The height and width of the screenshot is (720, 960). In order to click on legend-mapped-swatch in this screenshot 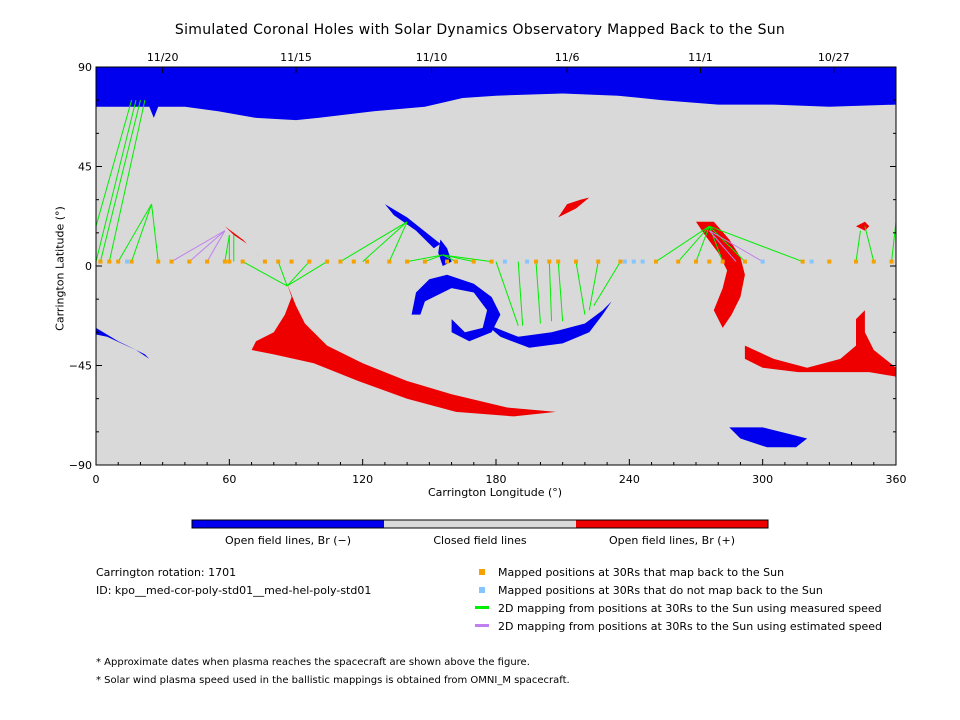, I will do `click(482, 572)`.